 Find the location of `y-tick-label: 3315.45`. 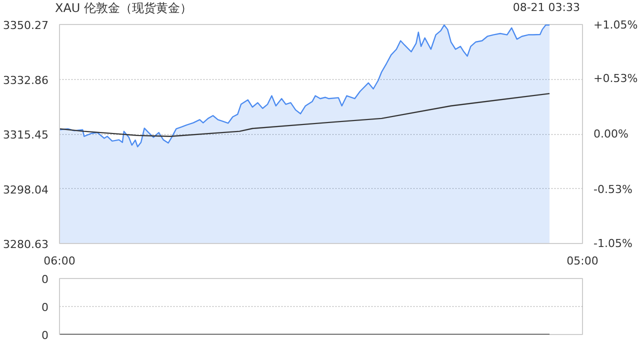

y-tick-label: 3315.45 is located at coordinates (26, 135).